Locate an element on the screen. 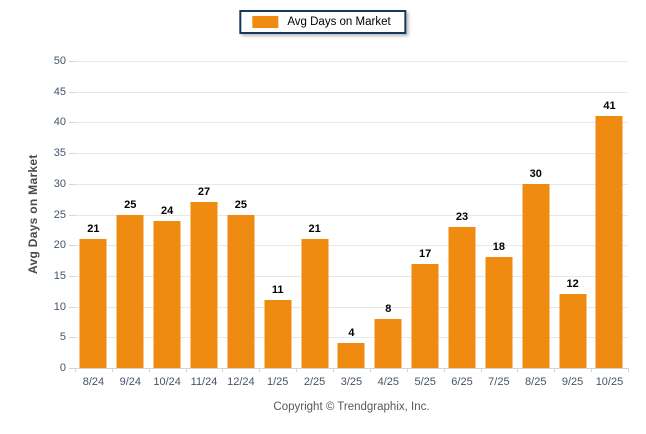 Image resolution: width=646 pixels, height=434 pixels. x-tick-label: 9/25 is located at coordinates (572, 382).